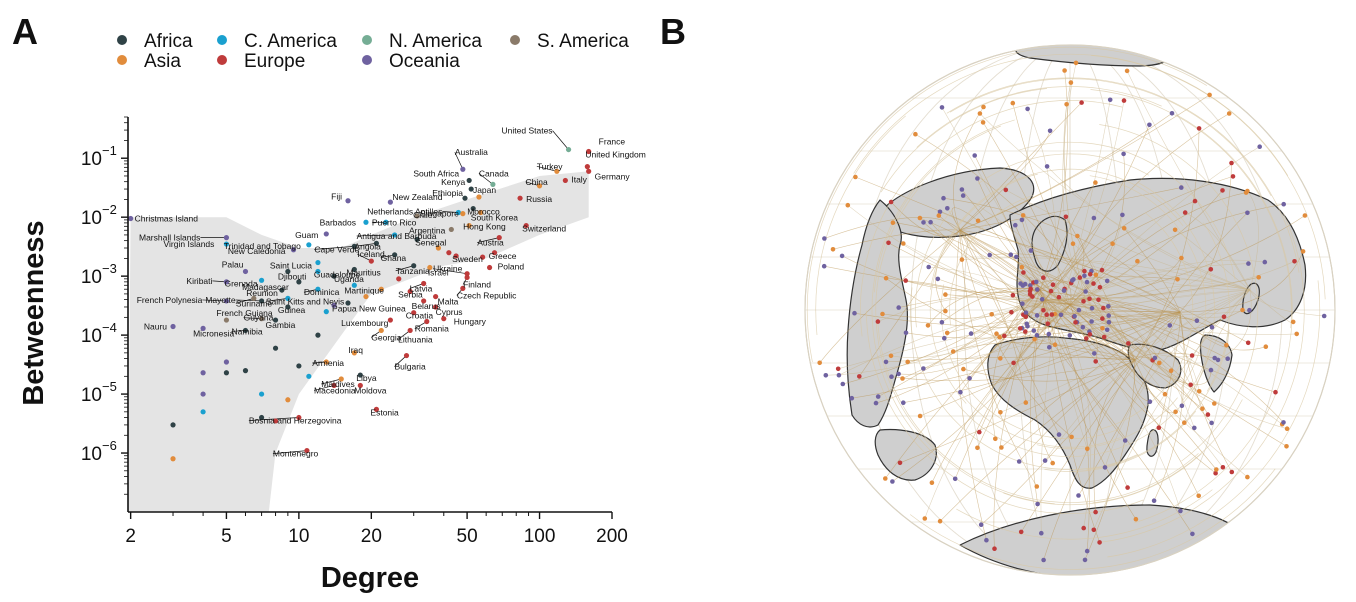 The height and width of the screenshot is (602, 1356). I want to click on point-label: Maldives, so click(338, 384).